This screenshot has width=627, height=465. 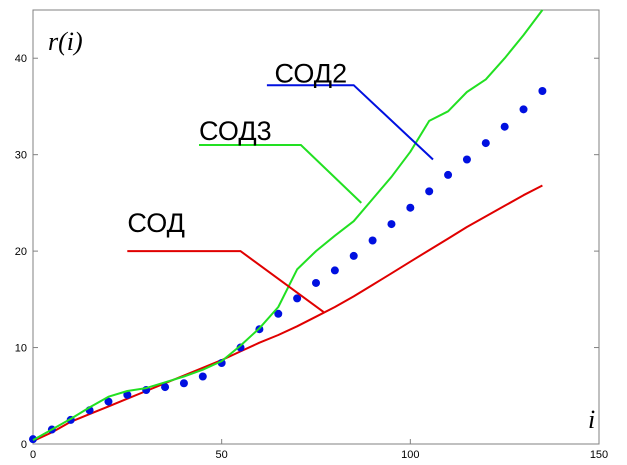 What do you see at coordinates (24, 445) in the screenshot?
I see `y-tick-label: 0` at bounding box center [24, 445].